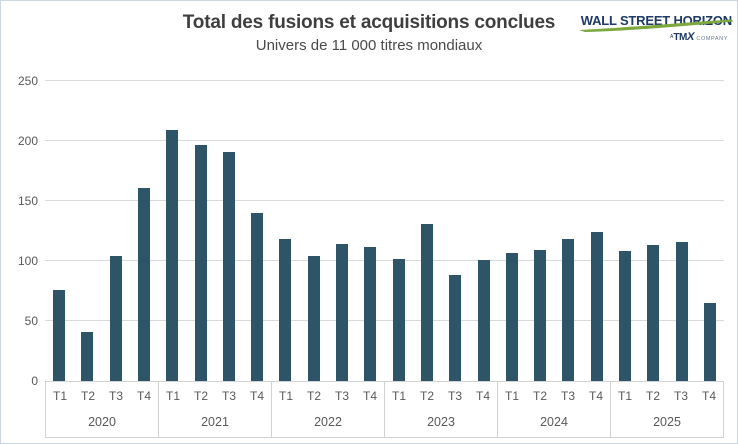 This screenshot has height=444, width=738. What do you see at coordinates (672, 37) in the screenshot?
I see `tmx-a-mark: A` at bounding box center [672, 37].